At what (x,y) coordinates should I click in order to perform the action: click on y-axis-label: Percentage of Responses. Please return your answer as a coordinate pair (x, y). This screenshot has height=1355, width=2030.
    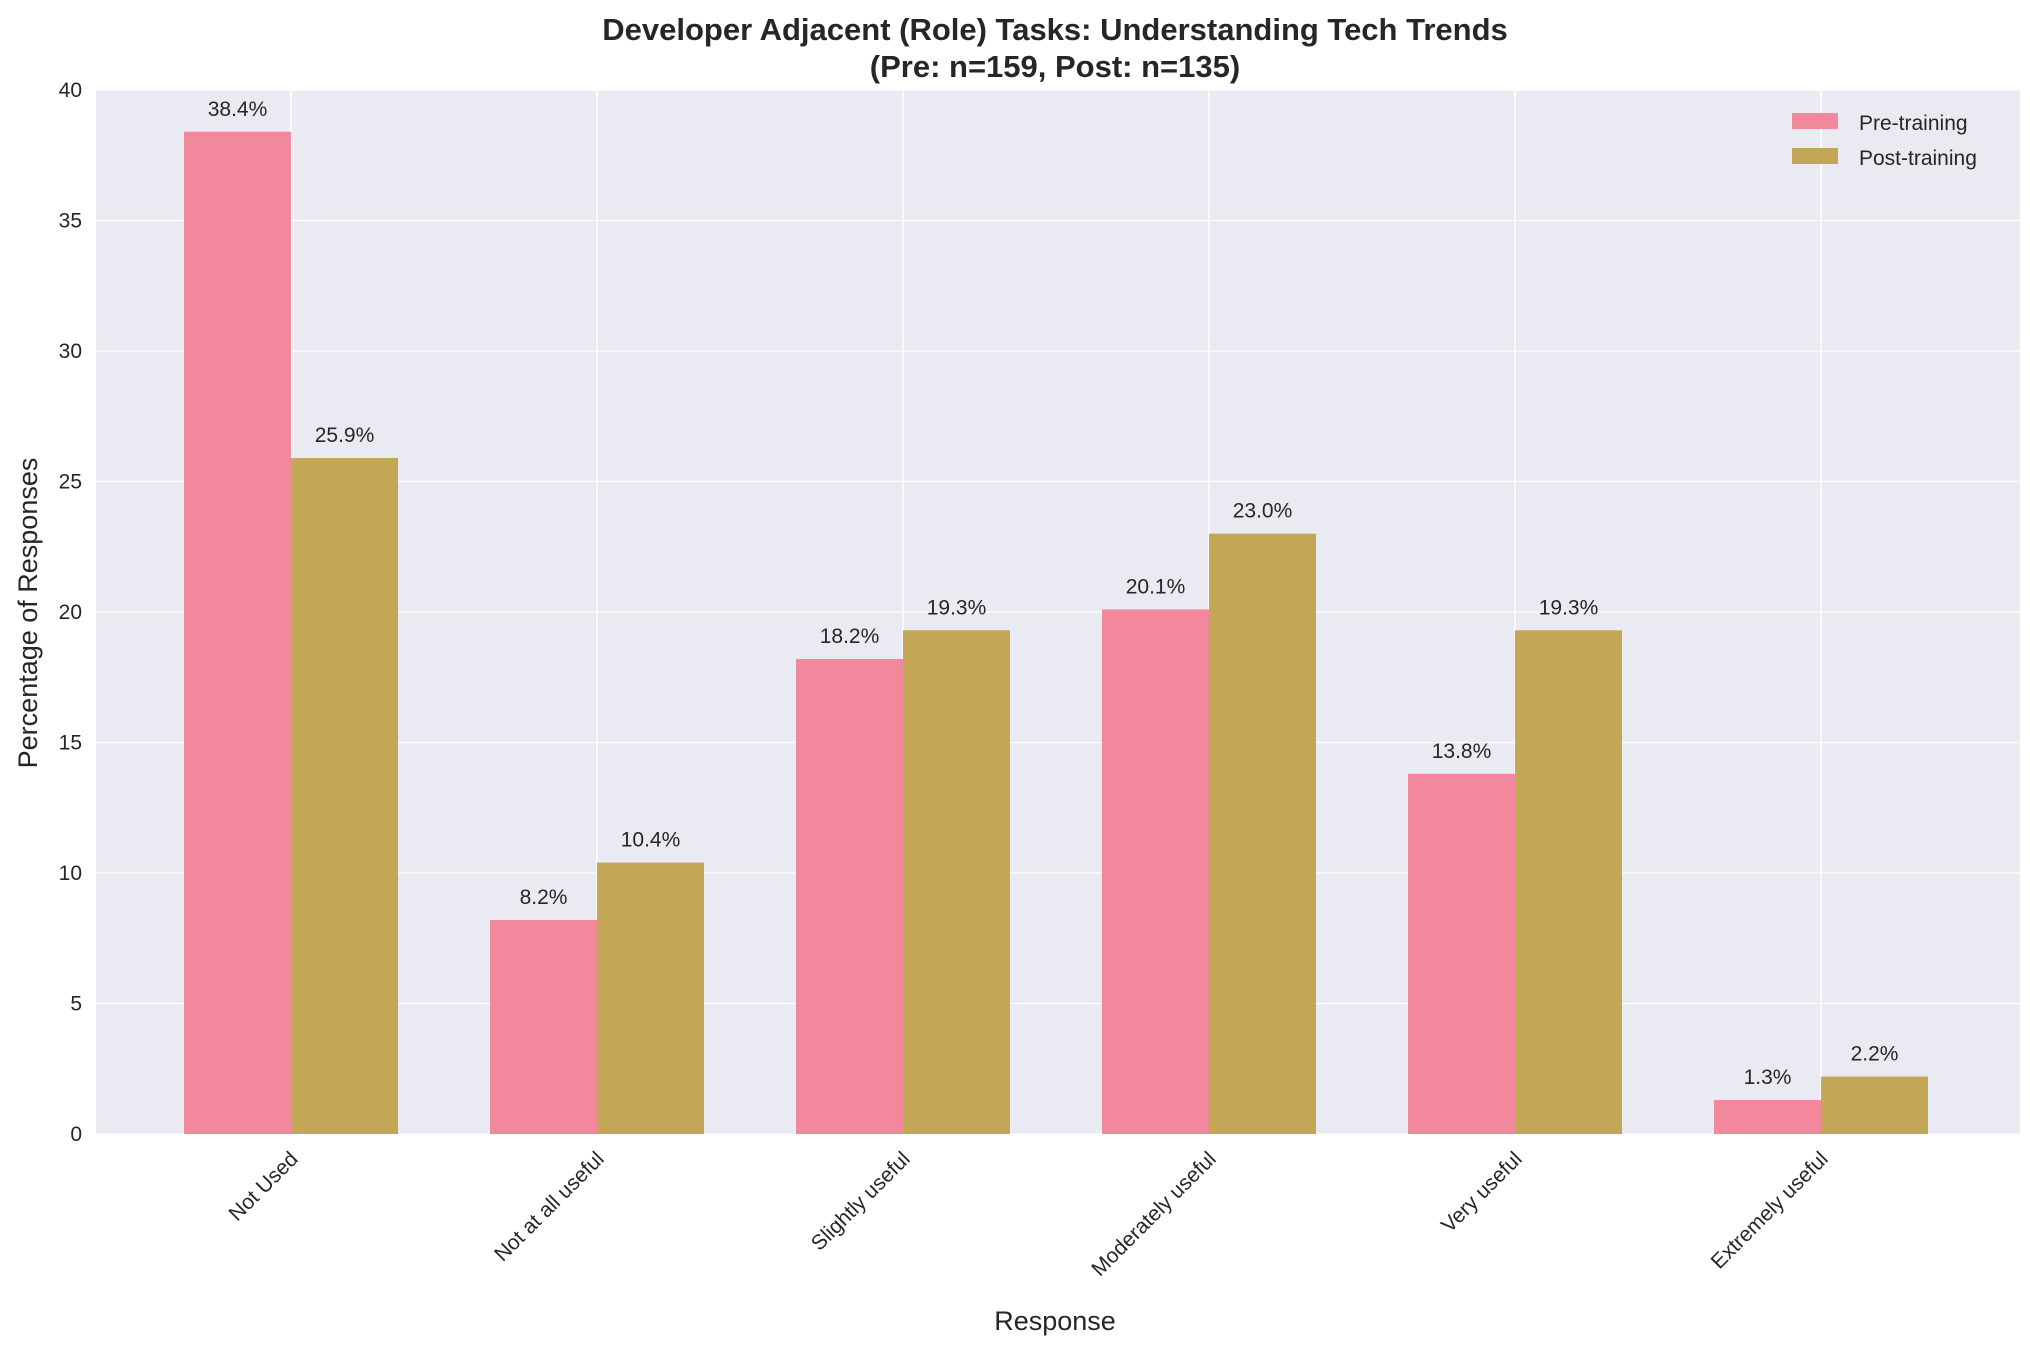
    Looking at the image, I should click on (28, 613).